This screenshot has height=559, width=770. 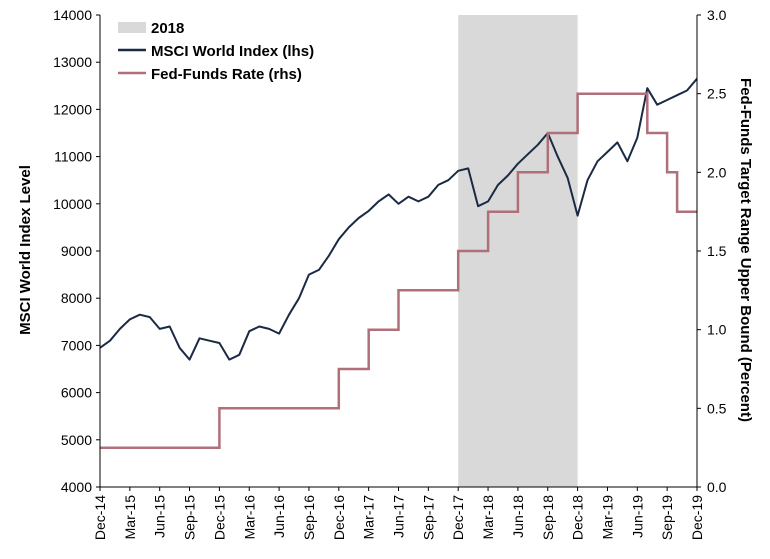 What do you see at coordinates (717, 172) in the screenshot?
I see `y2-tick-label: 2.0` at bounding box center [717, 172].